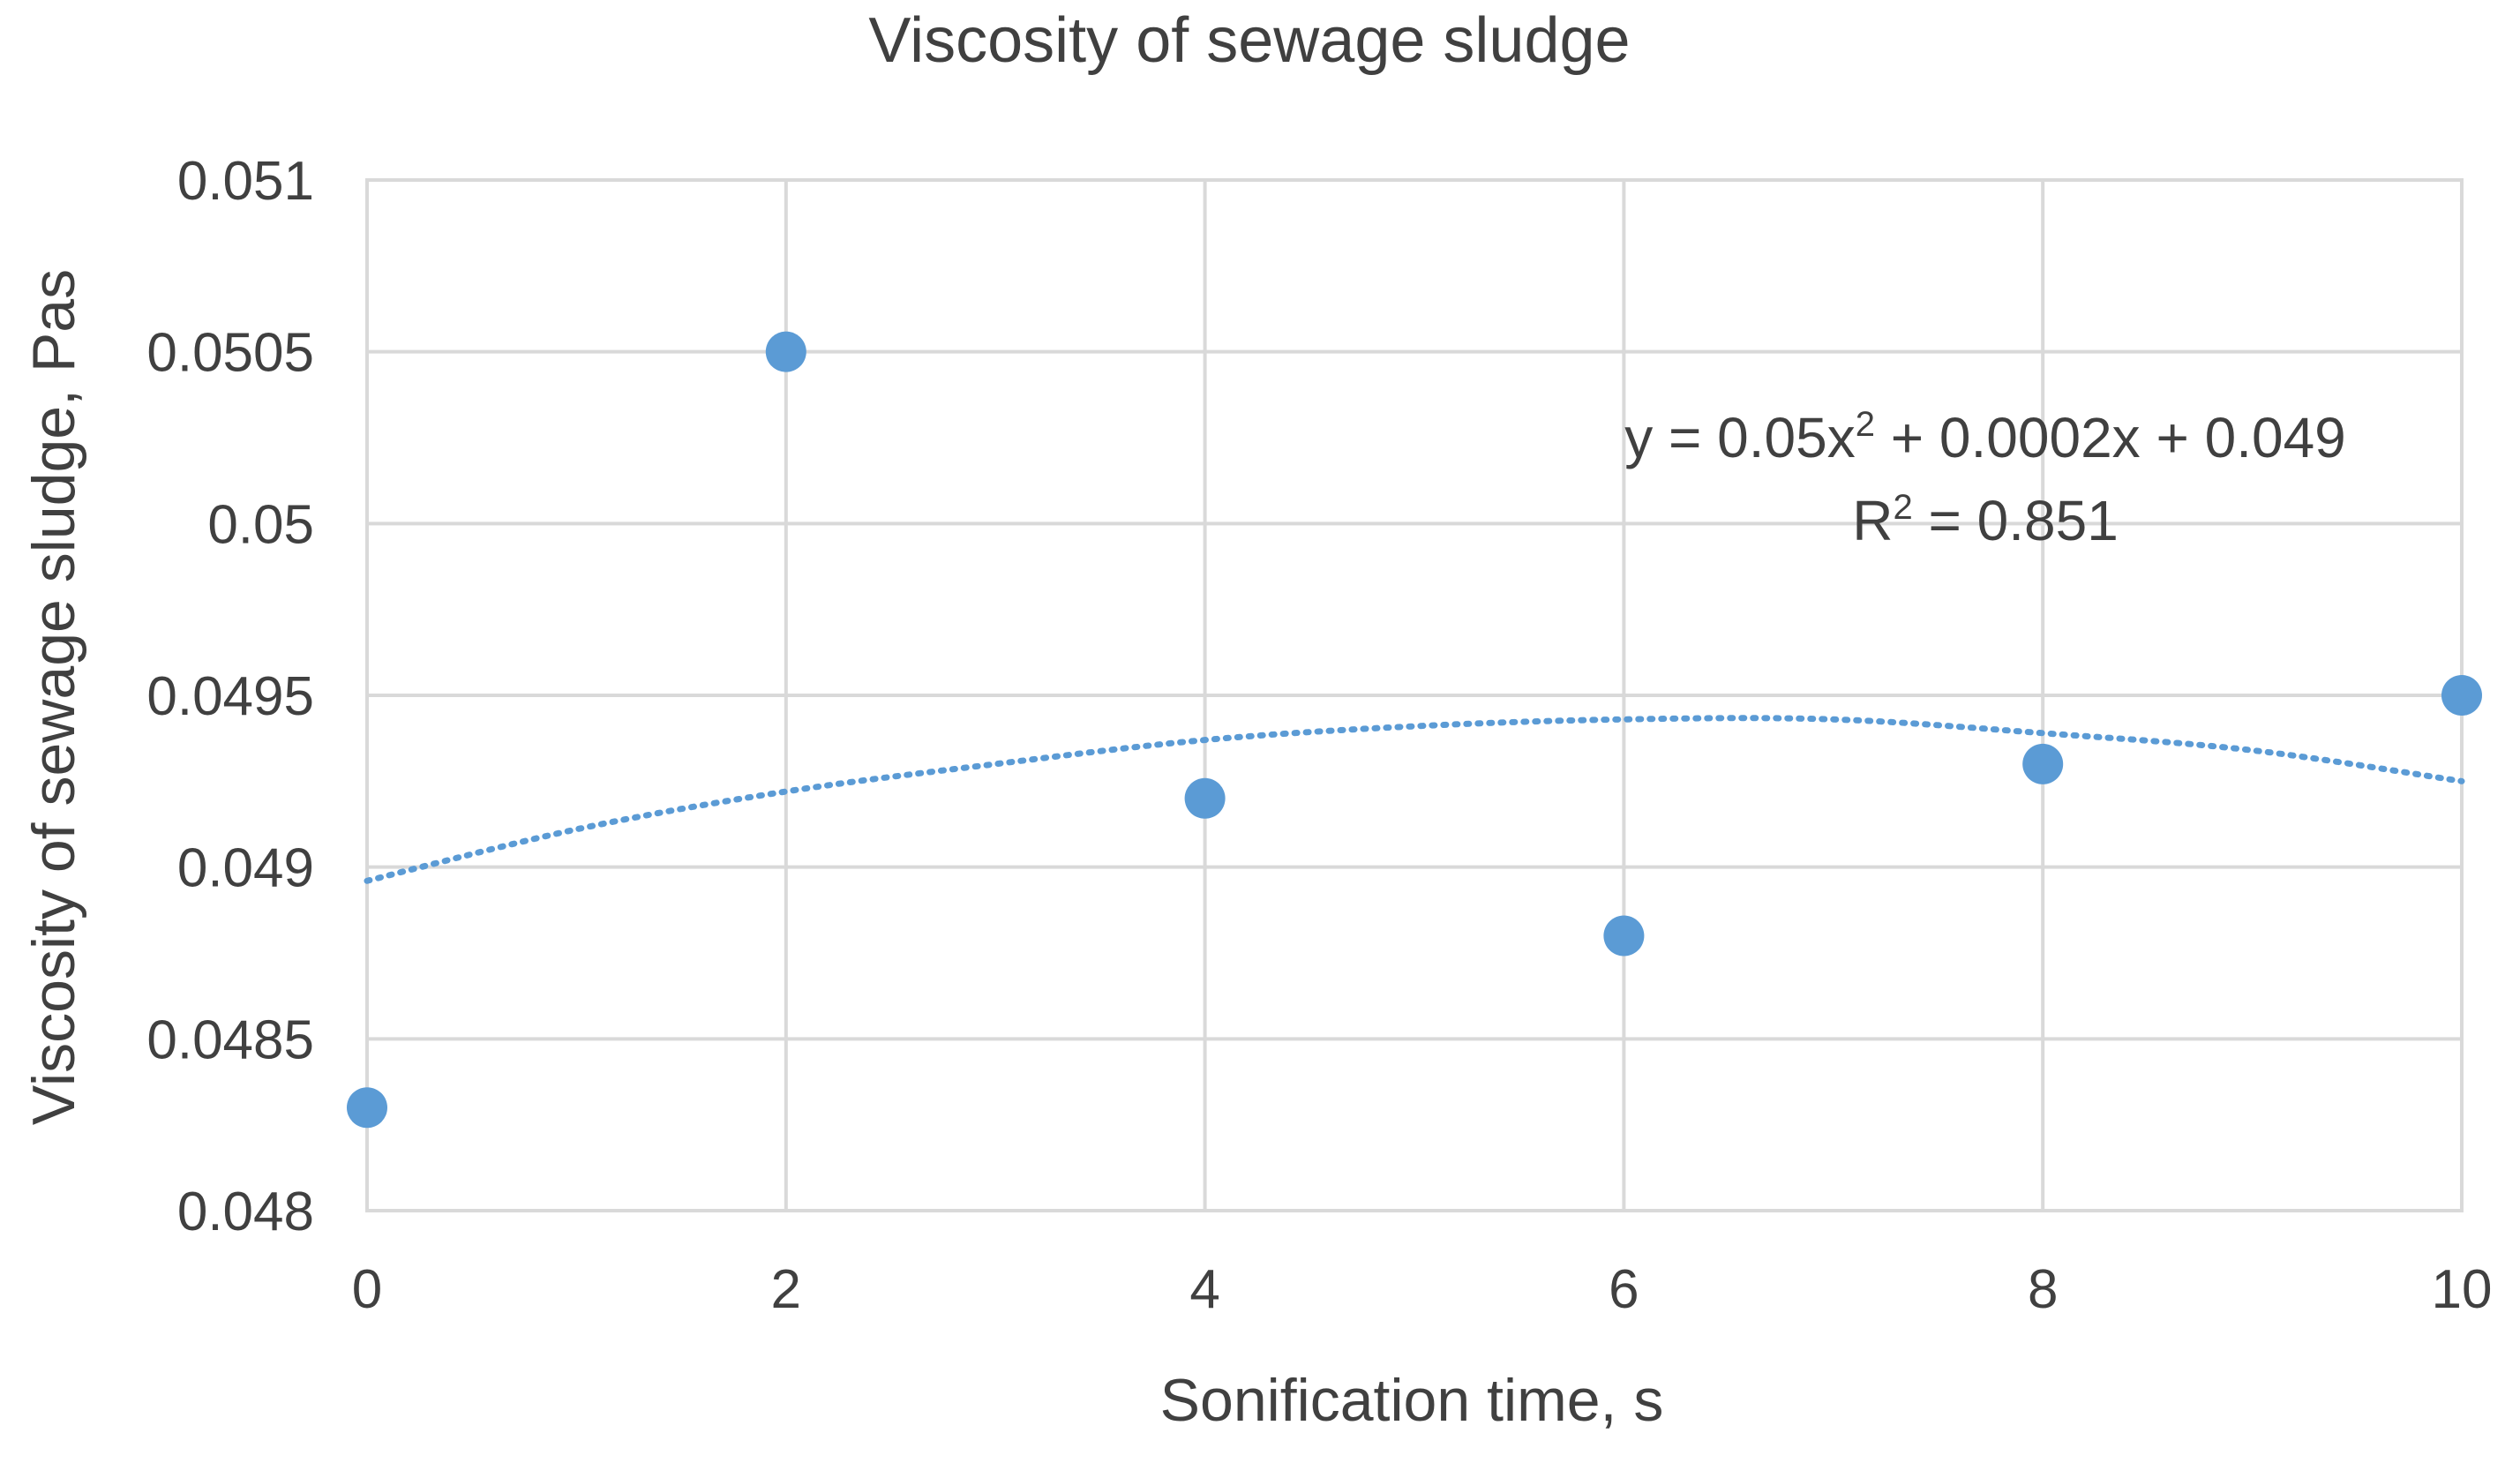  What do you see at coordinates (1865, 425) in the screenshot?
I see `equation-exponent: 2` at bounding box center [1865, 425].